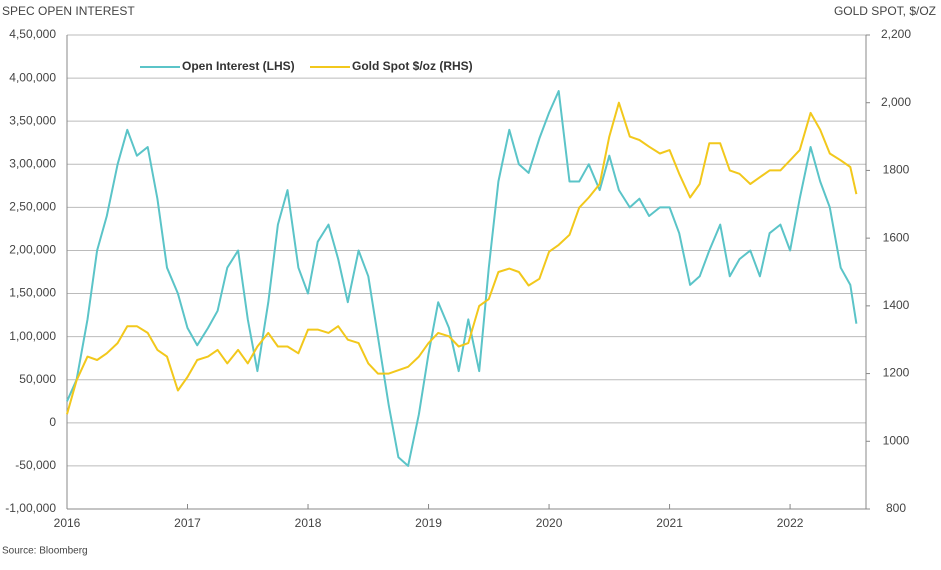 Image resolution: width=941 pixels, height=570 pixels. What do you see at coordinates (32, 207) in the screenshot?
I see `y-tick-label: 2,50,000` at bounding box center [32, 207].